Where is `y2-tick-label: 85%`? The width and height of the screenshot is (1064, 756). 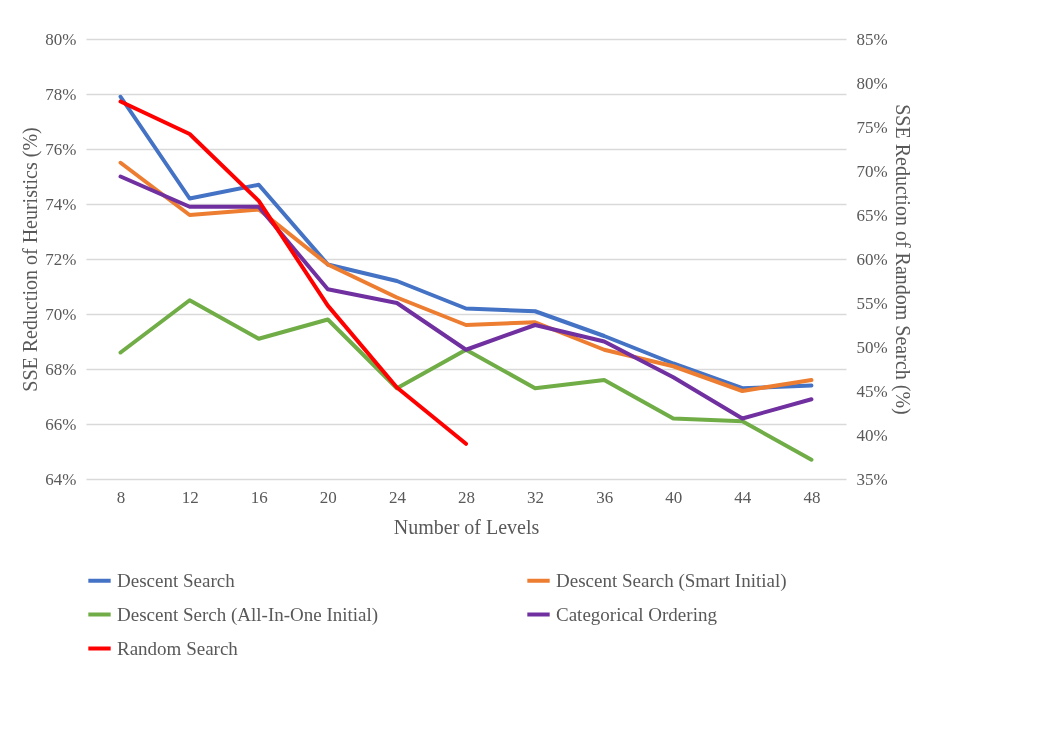 y2-tick-label: 85% is located at coordinates (872, 39).